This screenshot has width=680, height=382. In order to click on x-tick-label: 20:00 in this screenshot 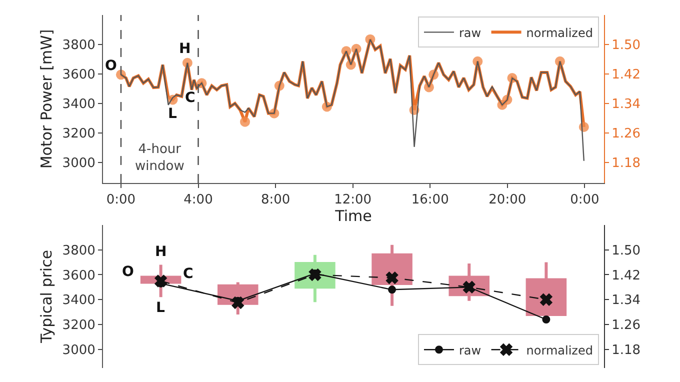, I will do `click(507, 200)`.